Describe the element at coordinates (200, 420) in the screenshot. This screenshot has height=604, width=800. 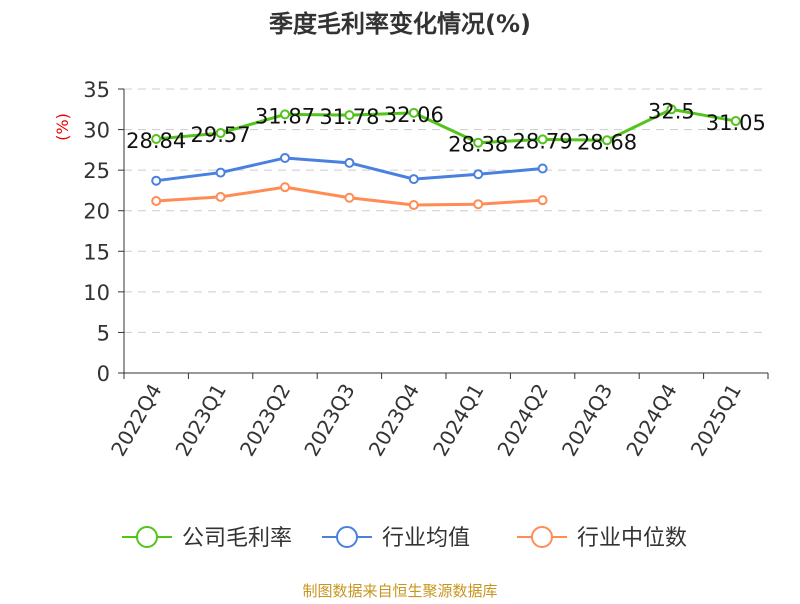
I see `x-tick-label: 2023Q1` at that location.